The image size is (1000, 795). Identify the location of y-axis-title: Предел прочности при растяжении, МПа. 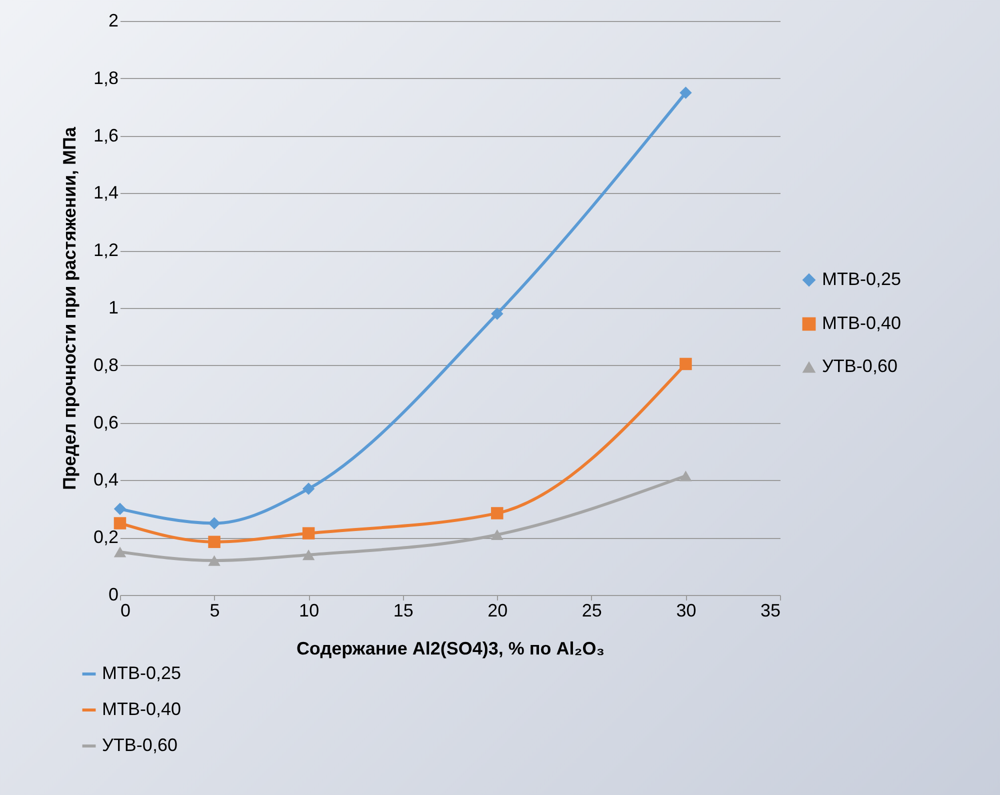
(69, 308).